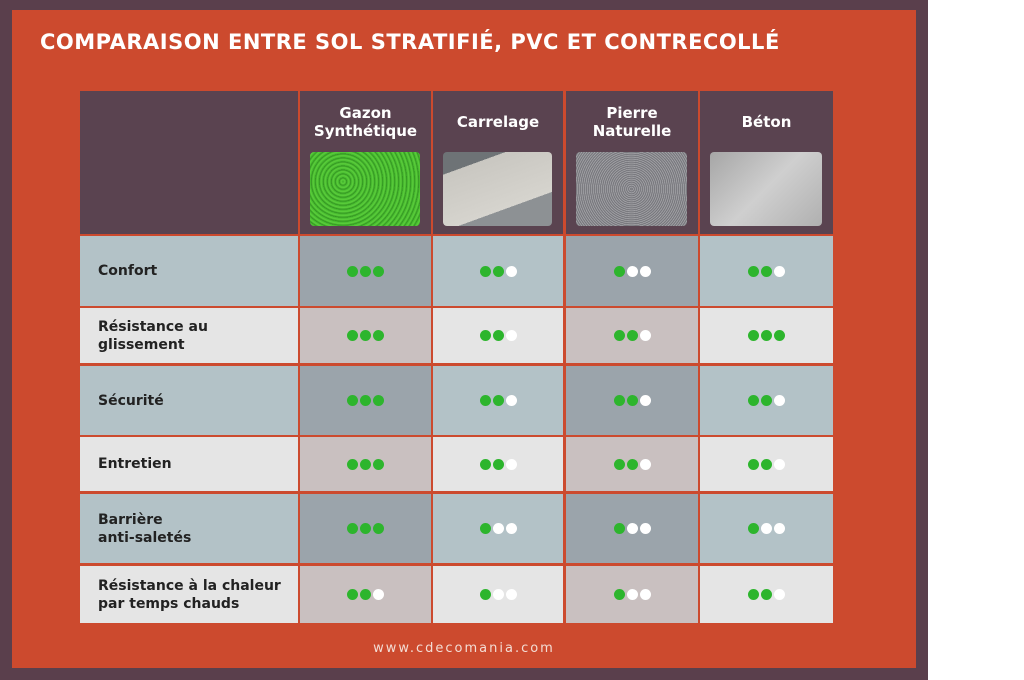  I want to click on column-title: Gazon Synthétique, so click(365, 122).